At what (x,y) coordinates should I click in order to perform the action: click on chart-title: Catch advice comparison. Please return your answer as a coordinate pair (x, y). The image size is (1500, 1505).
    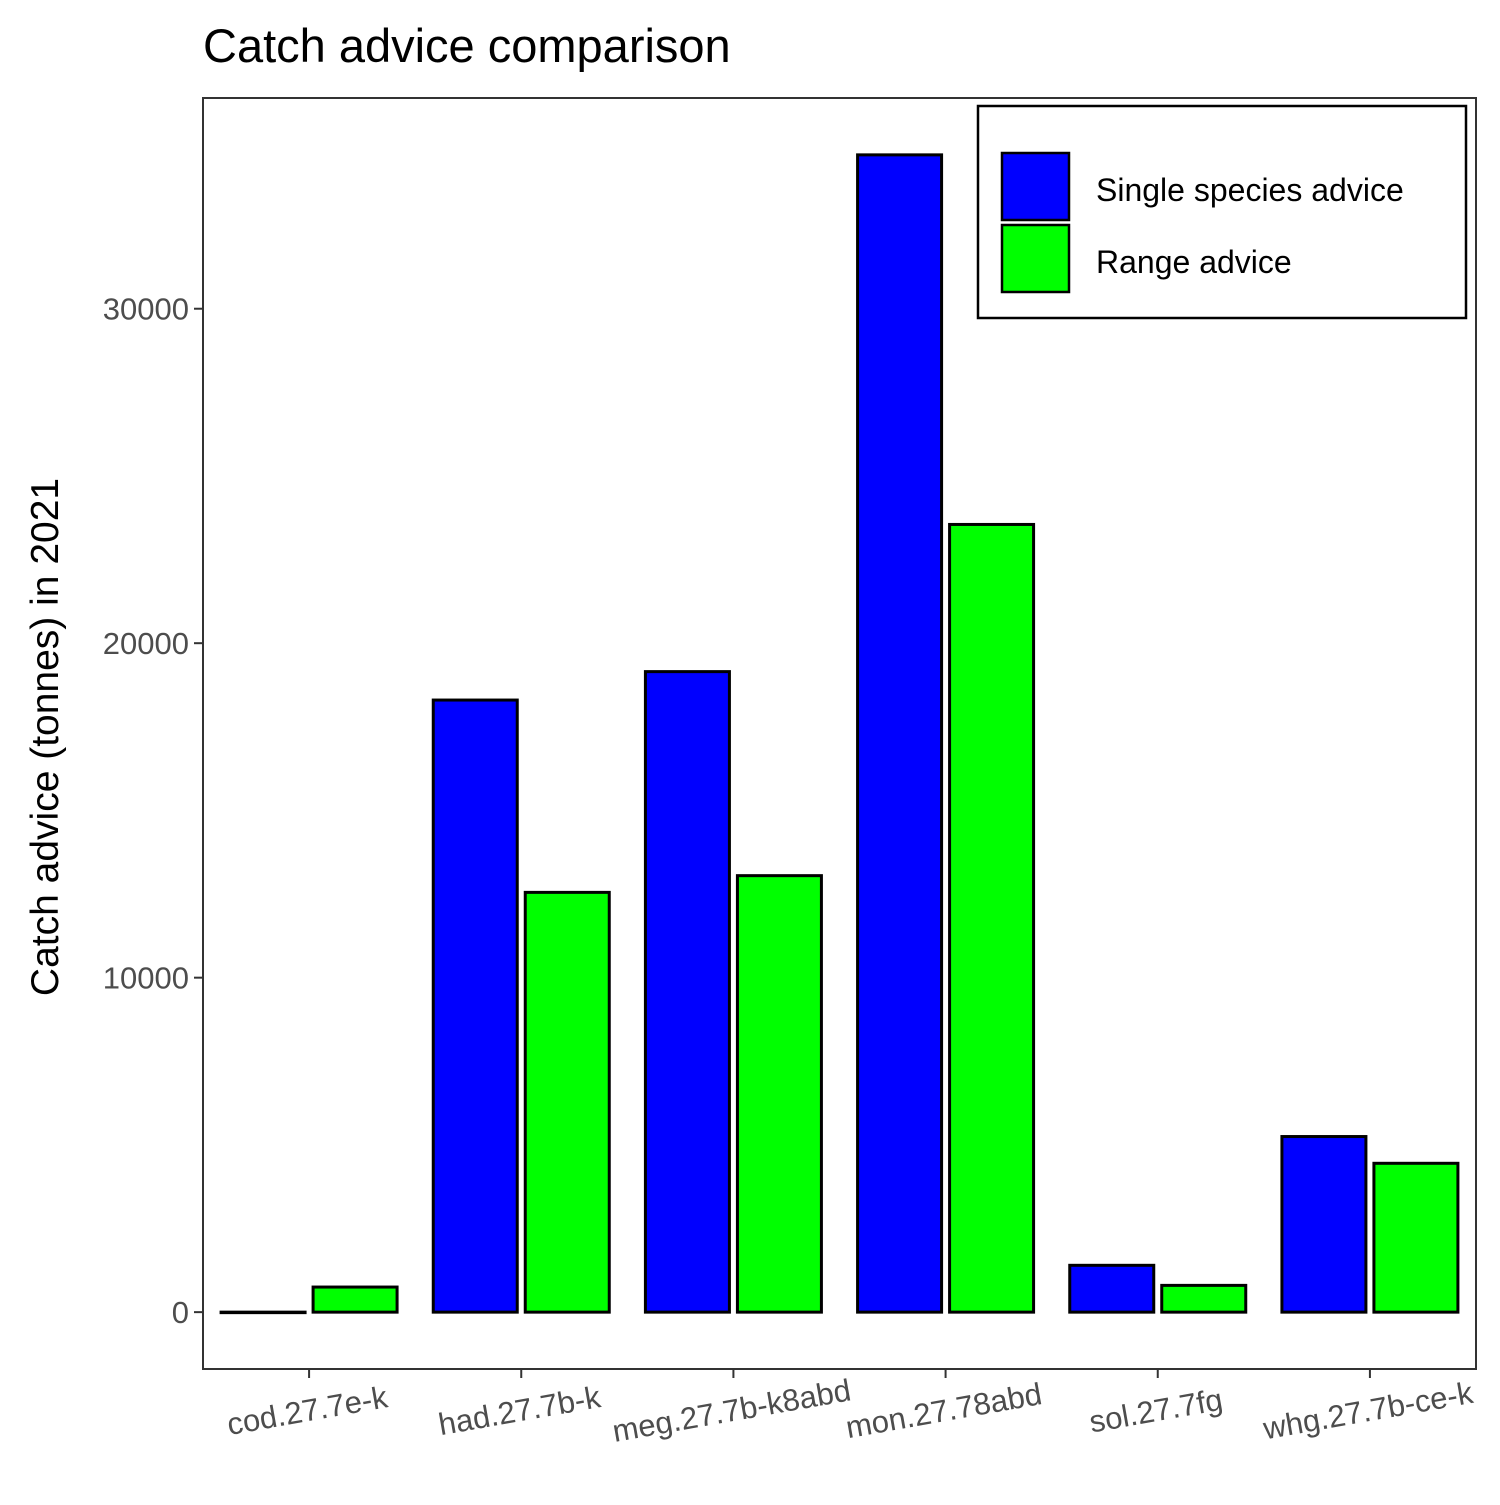
    Looking at the image, I should click on (467, 45).